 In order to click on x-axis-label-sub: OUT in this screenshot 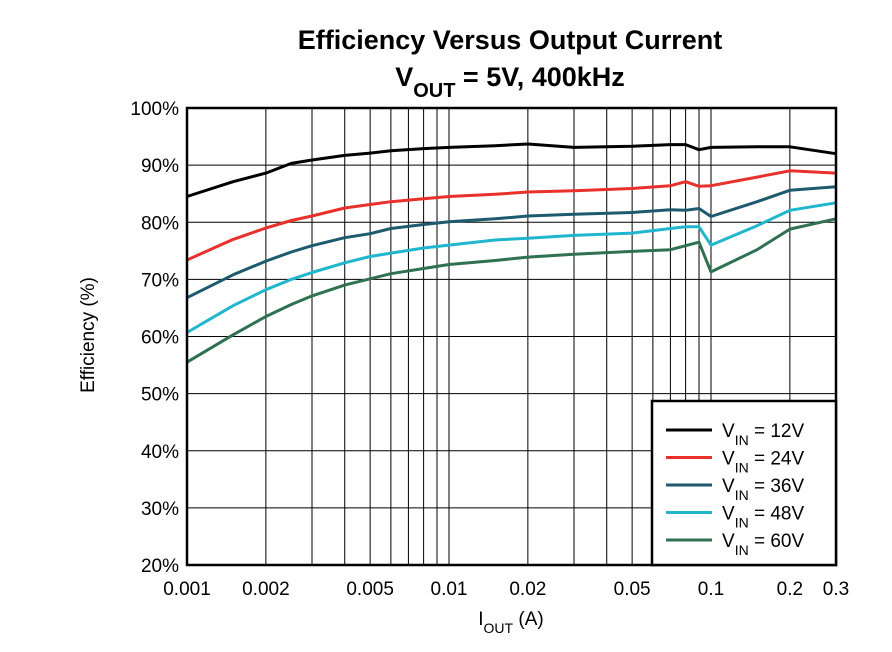, I will do `click(499, 628)`.